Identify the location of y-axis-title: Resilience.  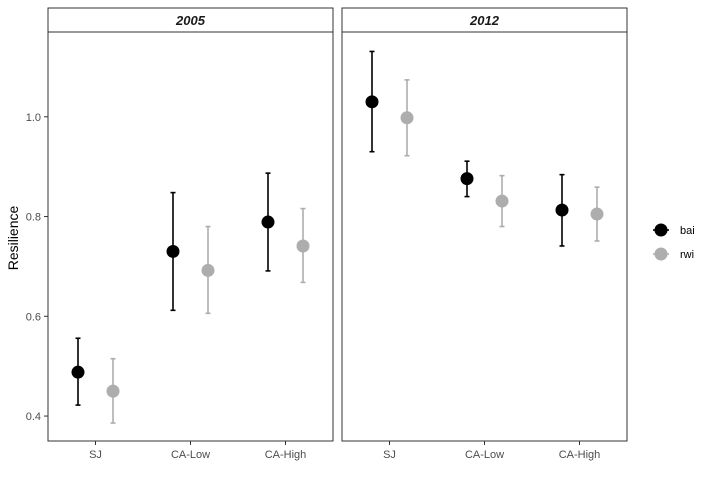
(13, 237).